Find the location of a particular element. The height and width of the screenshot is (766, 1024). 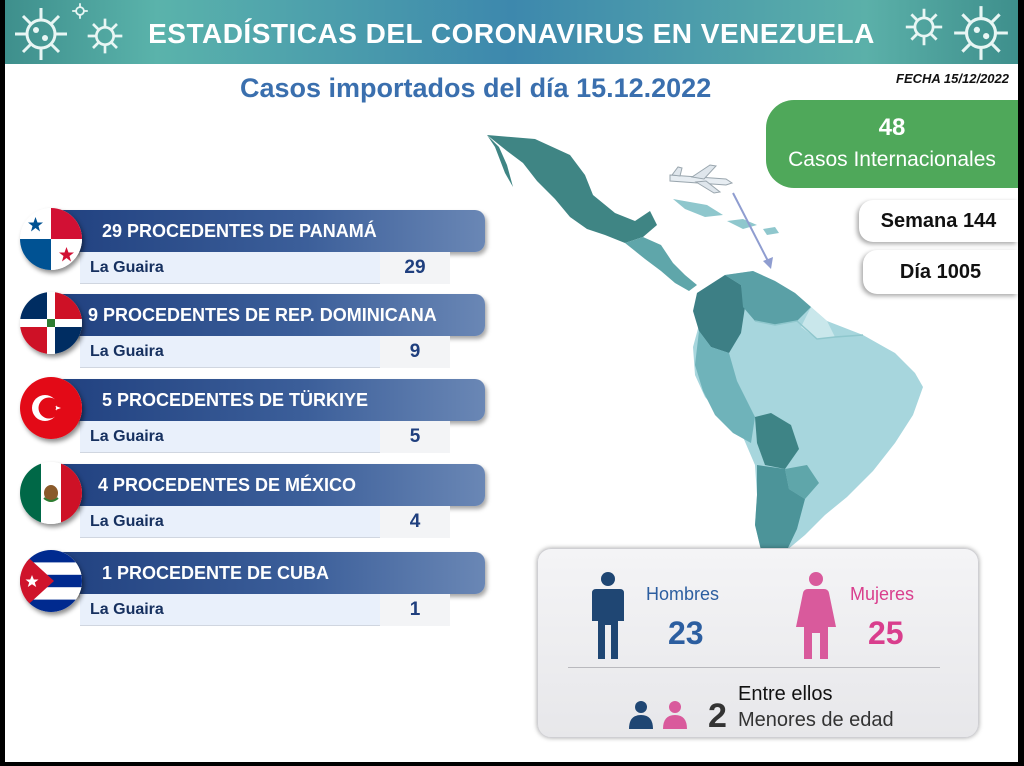

men-label: Hombres is located at coordinates (683, 594).